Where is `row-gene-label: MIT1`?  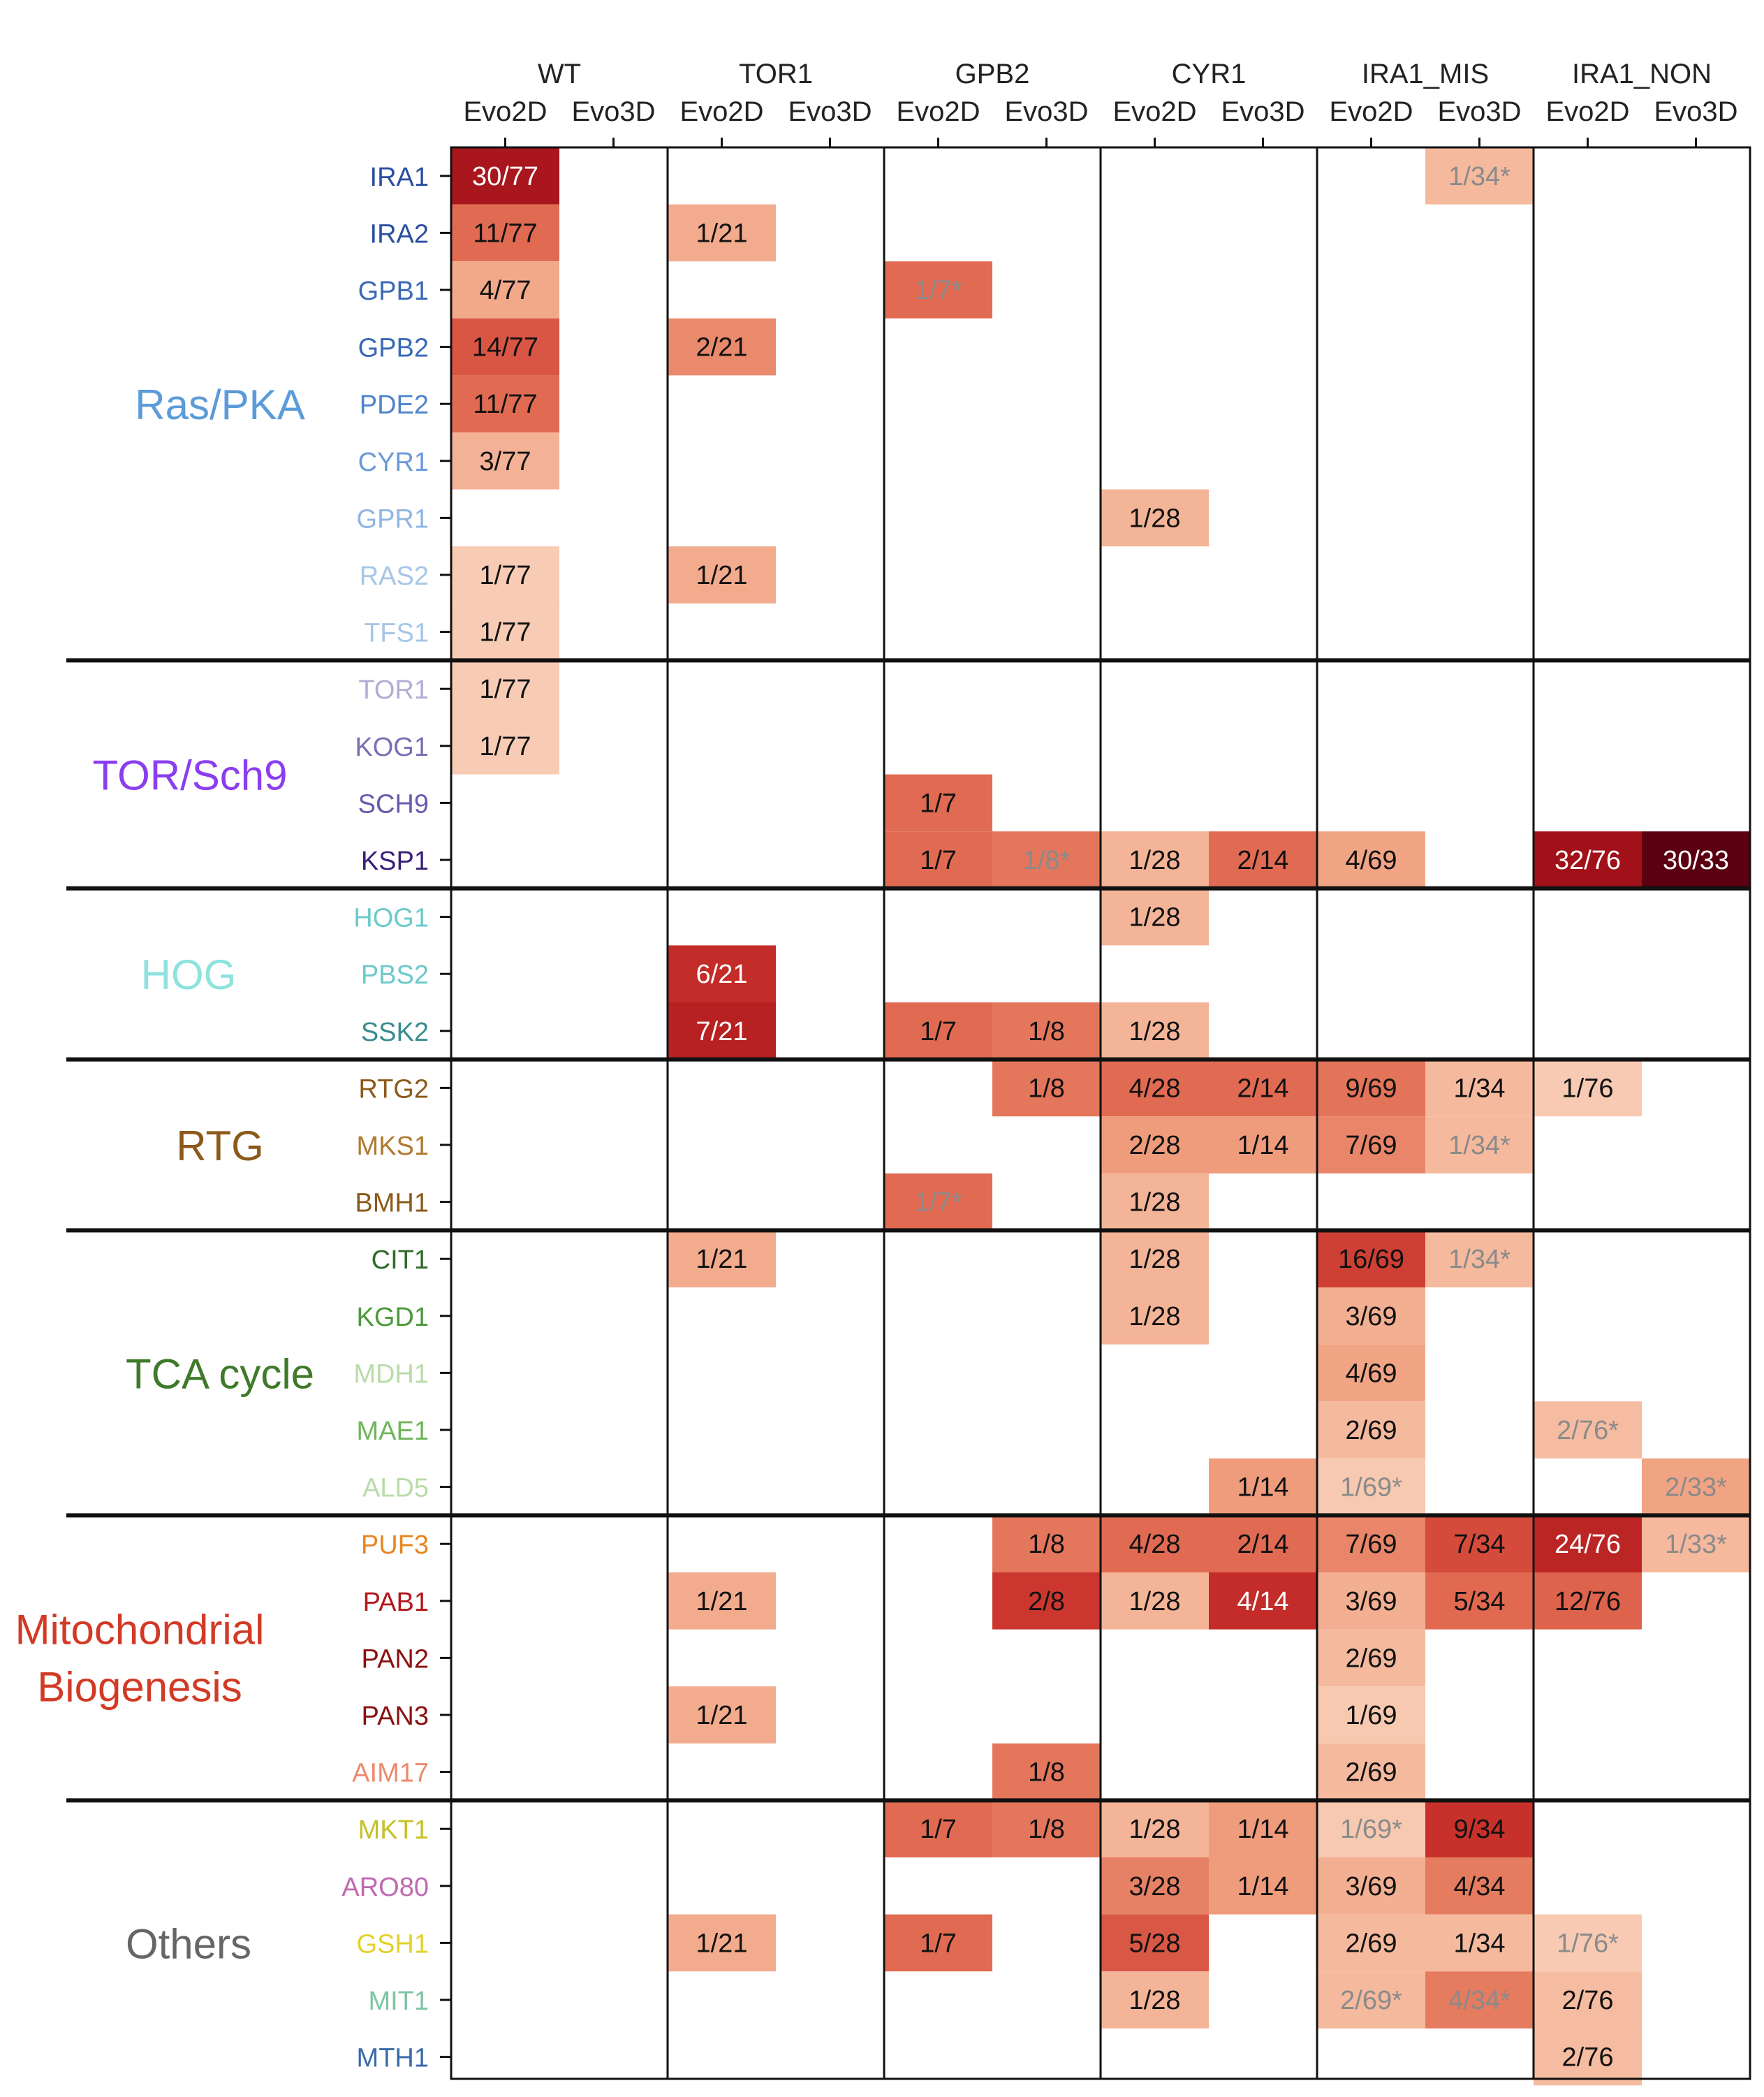
row-gene-label: MIT1 is located at coordinates (398, 2001).